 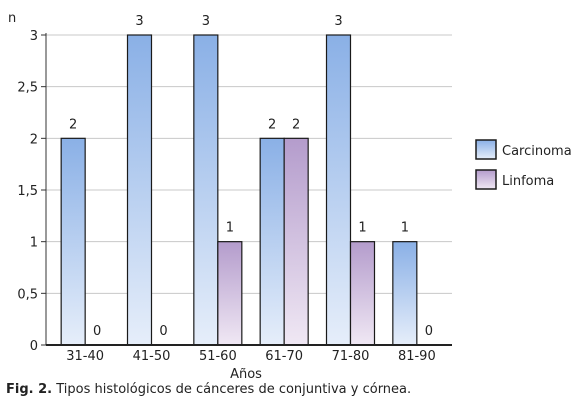 I want to click on figure-number: Fig. 2., so click(x=29, y=389).